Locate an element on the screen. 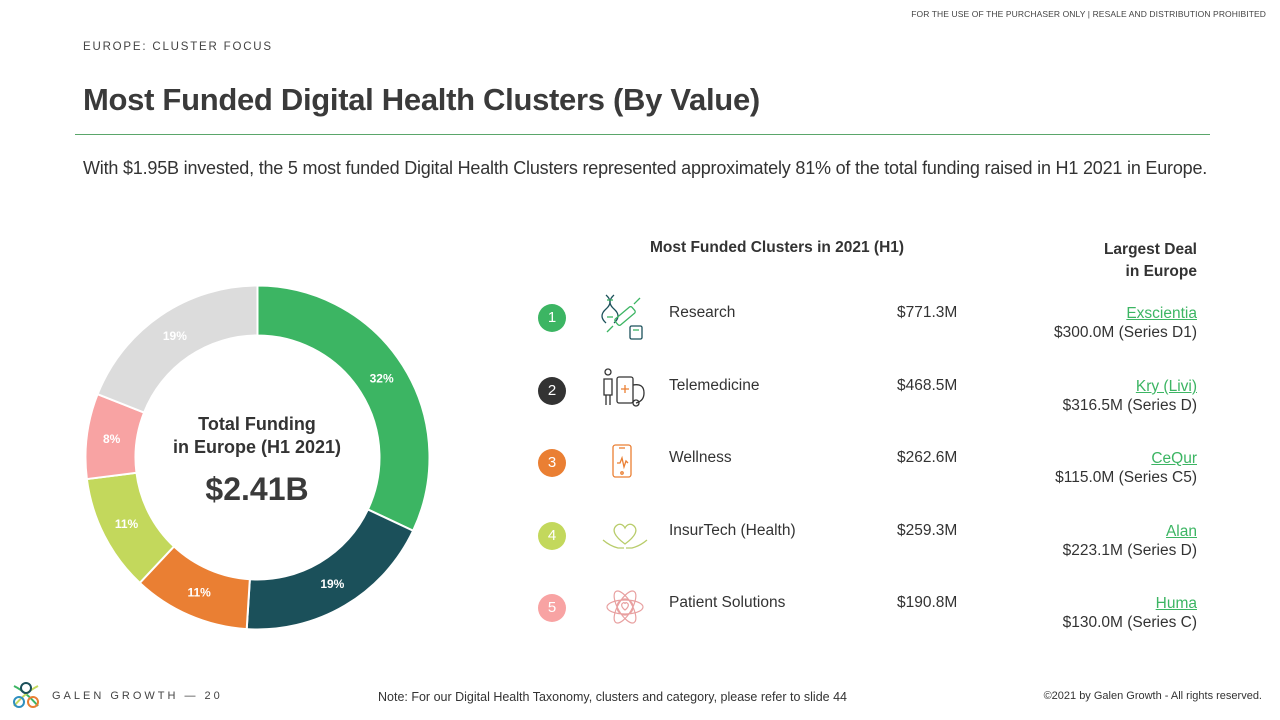 This screenshot has height=720, width=1280. title-divider is located at coordinates (642, 134).